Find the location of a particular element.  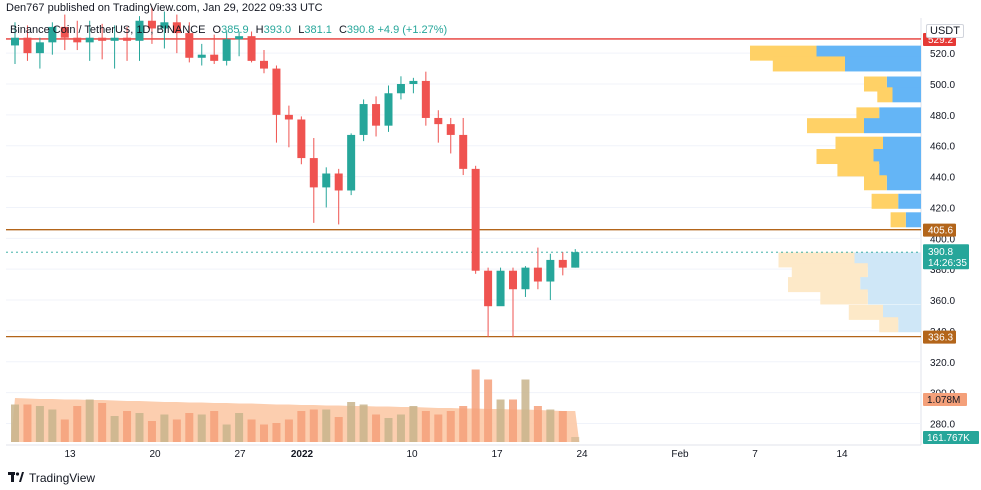

level-price-label: 336.3 is located at coordinates (940, 338).